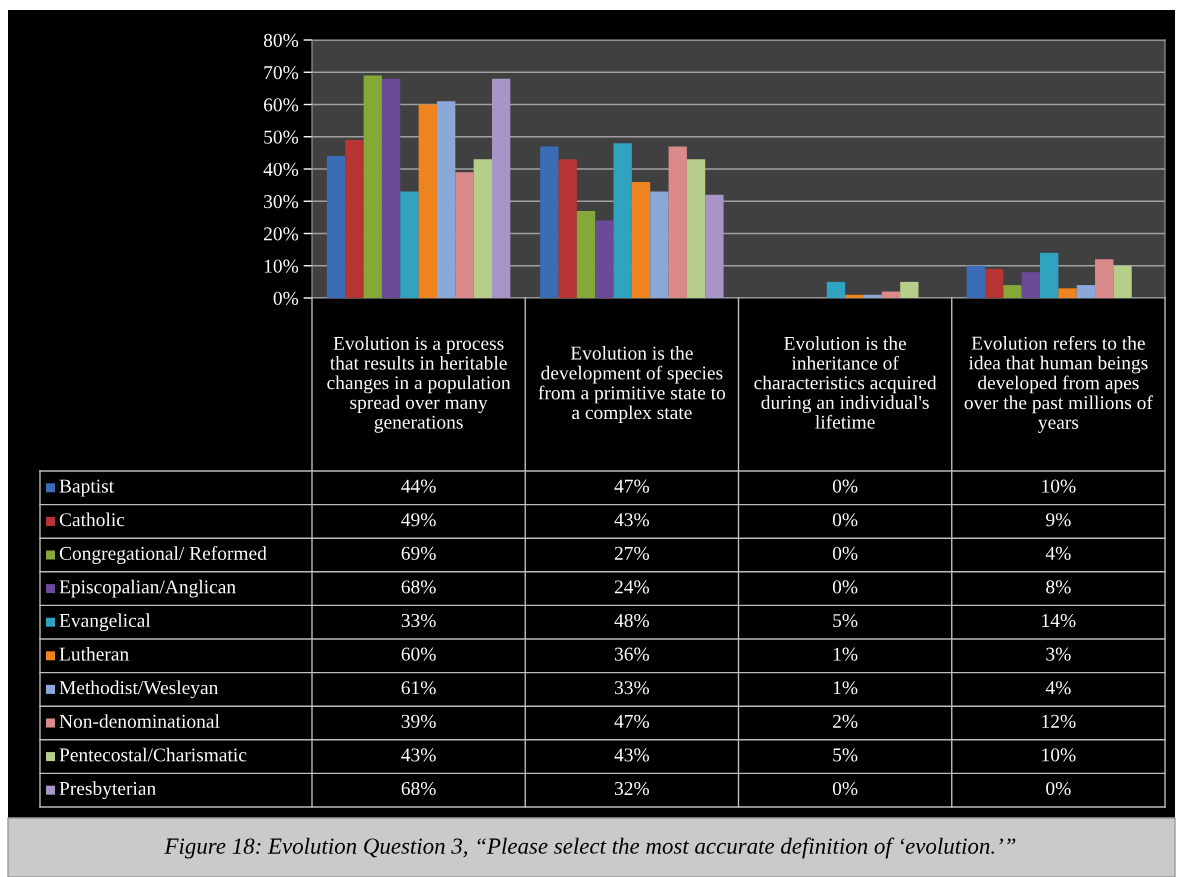  Describe the element at coordinates (1059, 620) in the screenshot. I see `data-label: 14%` at that location.